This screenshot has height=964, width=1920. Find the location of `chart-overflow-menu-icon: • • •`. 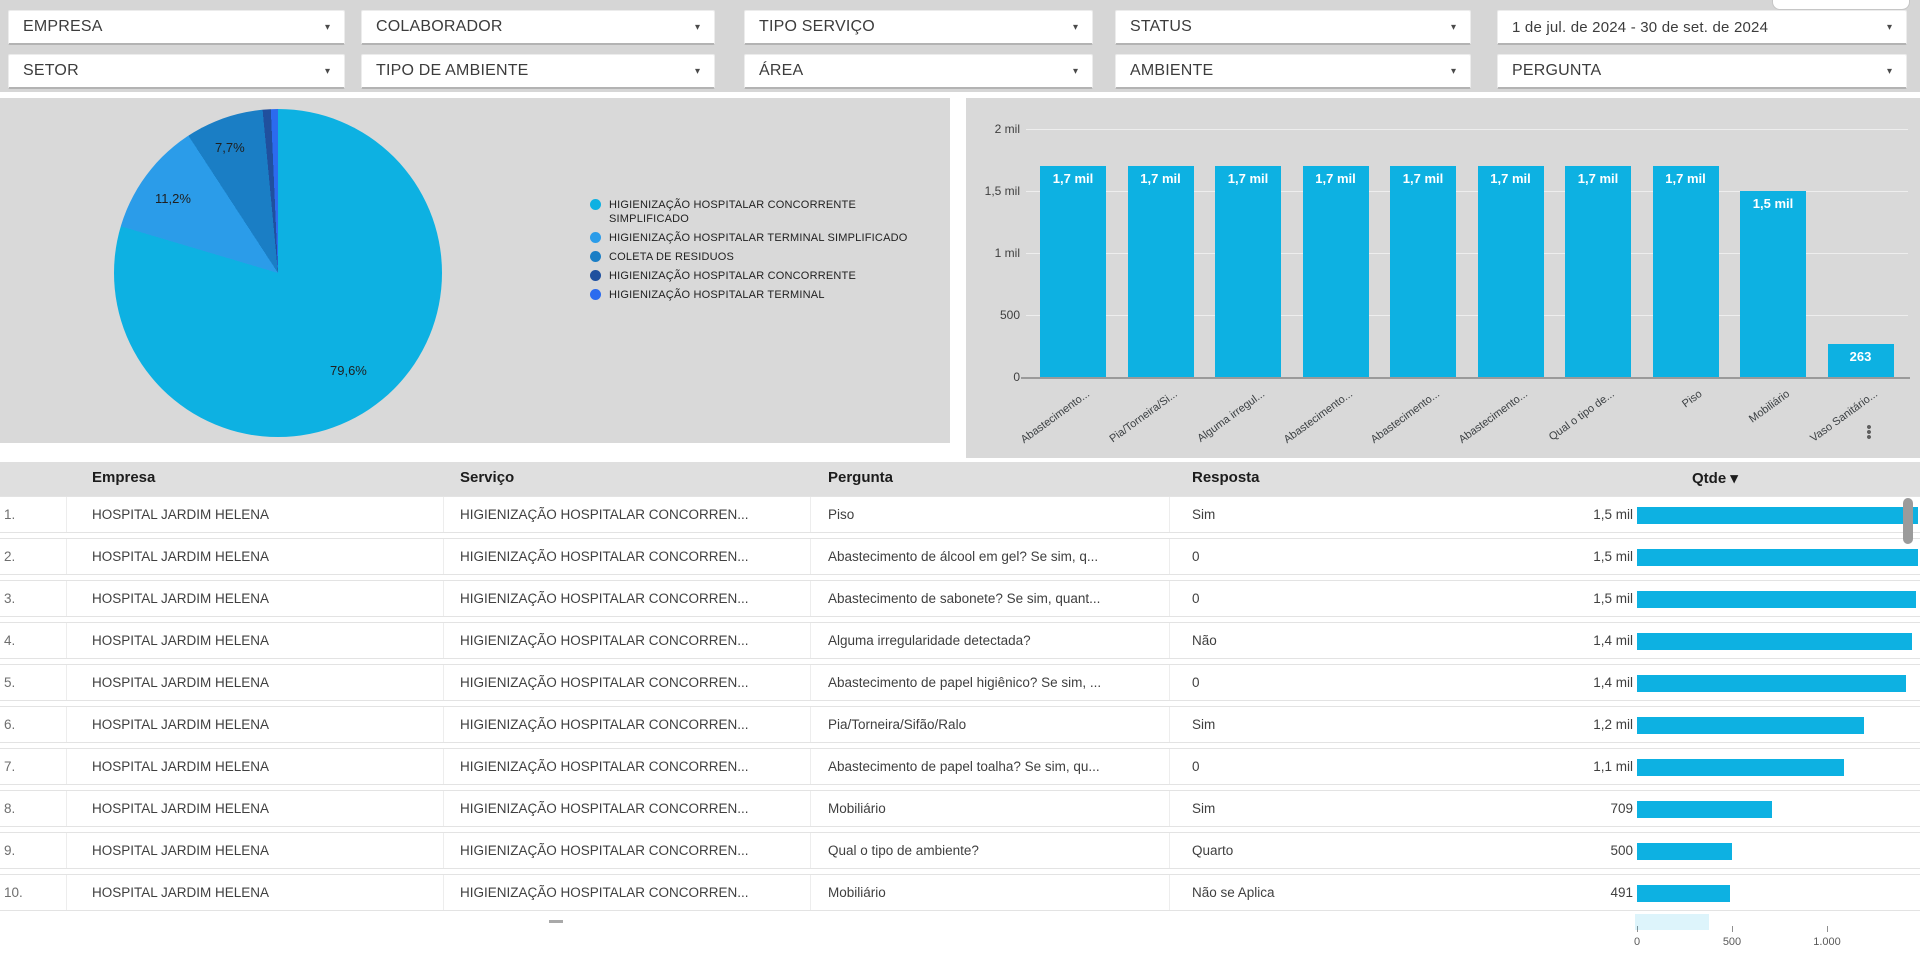

chart-overflow-menu-icon: • • • is located at coordinates (1869, 432).